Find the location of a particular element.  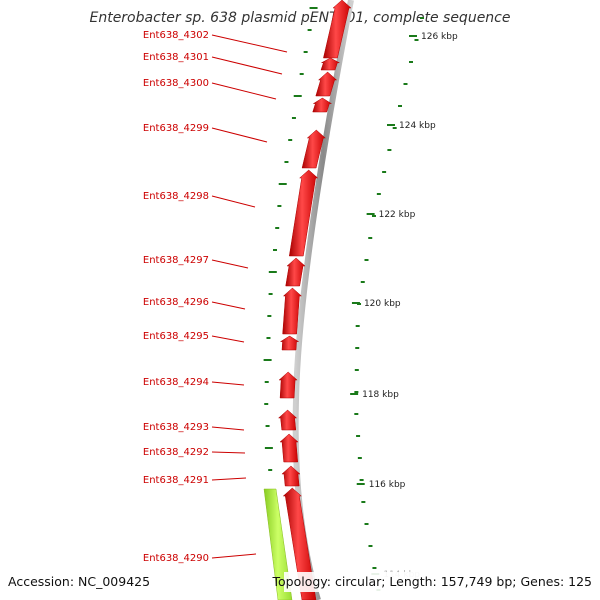

gene-label: Ent638_4297 is located at coordinates (176, 260).